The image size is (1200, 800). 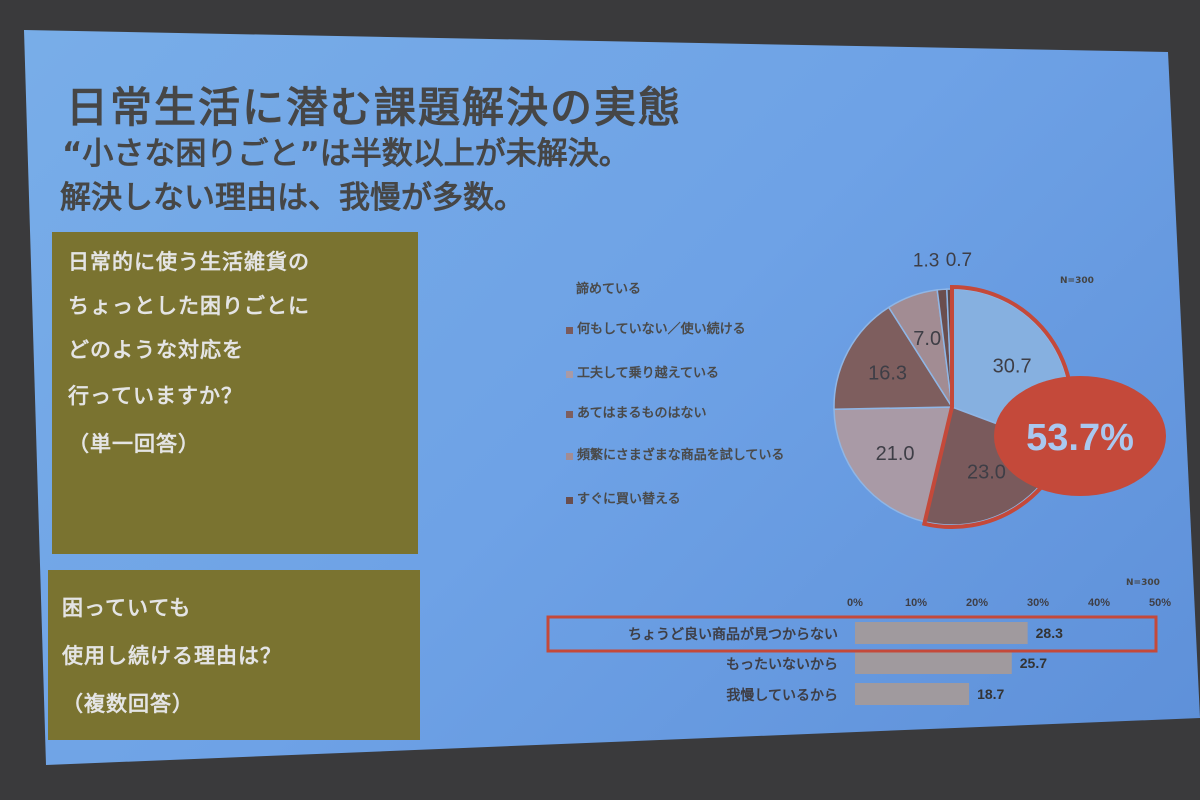 I want to click on question1-line: どのような対応を, so click(x=156, y=350).